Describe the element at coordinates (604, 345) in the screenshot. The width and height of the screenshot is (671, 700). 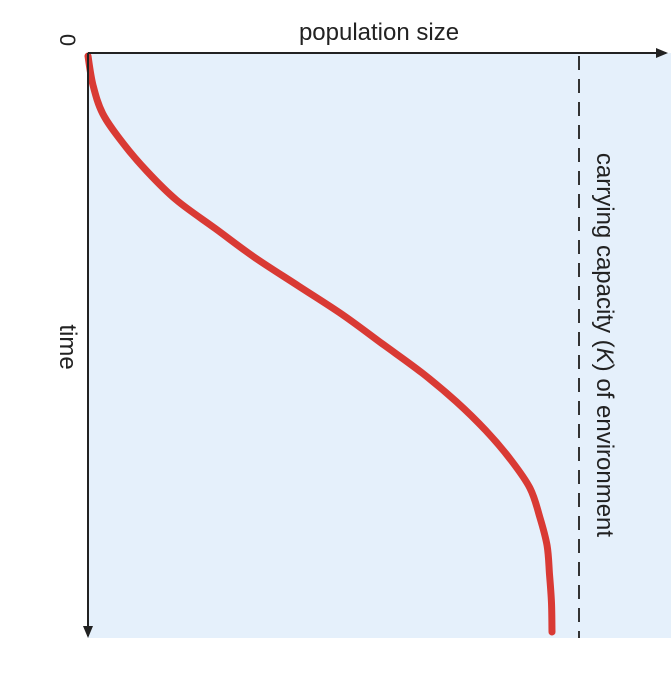
I see `carrying-capacity-label: carrying capacity (K) of environment` at that location.